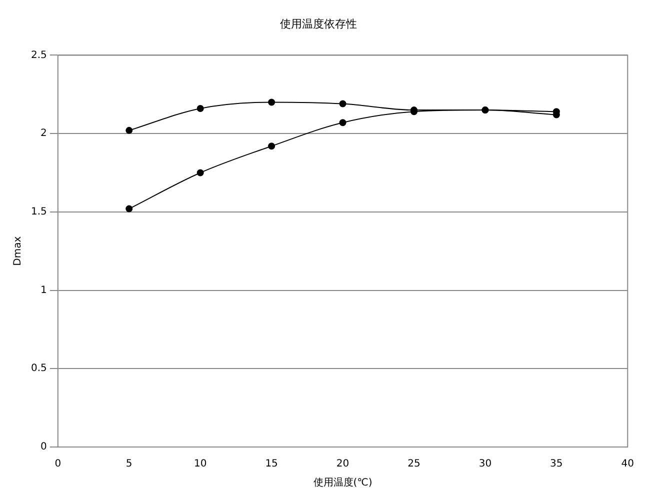  Describe the element at coordinates (318, 23) in the screenshot. I see `chart-title: 使用温度依存性` at that location.